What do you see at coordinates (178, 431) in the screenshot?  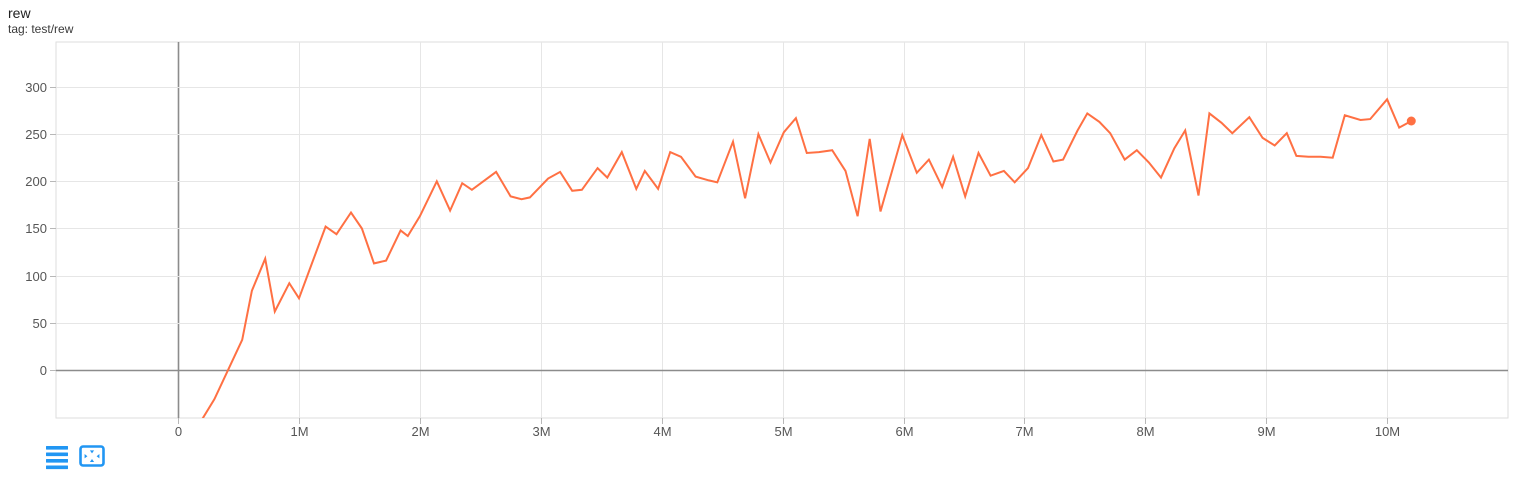 I see `x-tick-label: 0` at bounding box center [178, 431].